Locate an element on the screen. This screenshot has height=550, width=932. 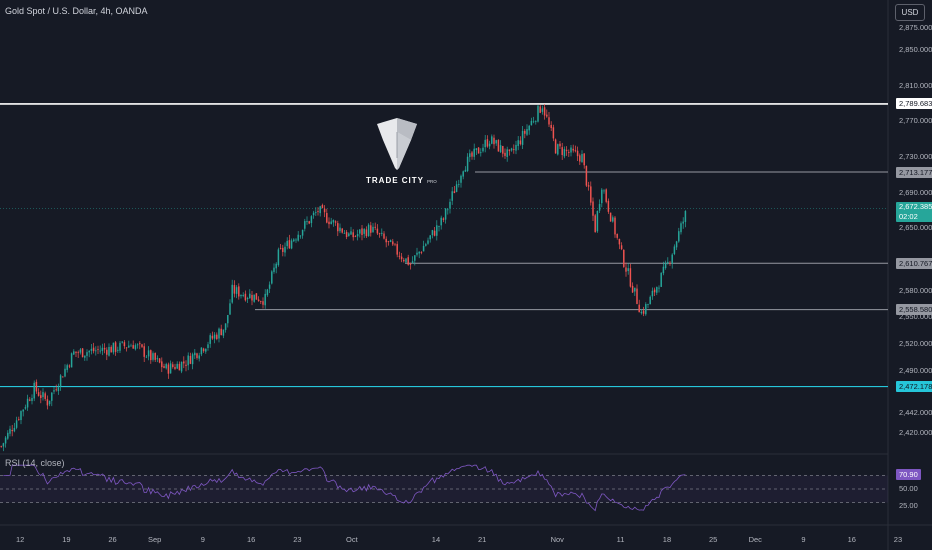
time-axis-label: 26 is located at coordinates (112, 539).